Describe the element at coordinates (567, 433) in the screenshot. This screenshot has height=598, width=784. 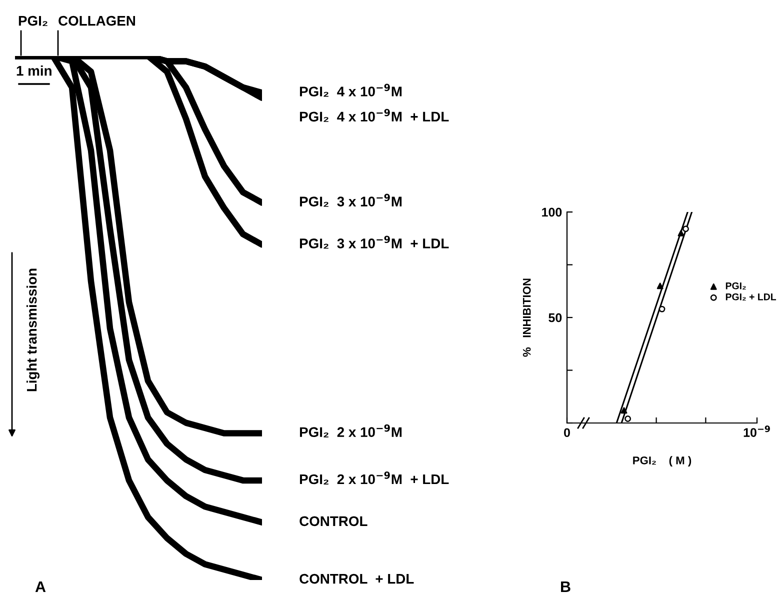
I see `x-tick-label: 0` at that location.